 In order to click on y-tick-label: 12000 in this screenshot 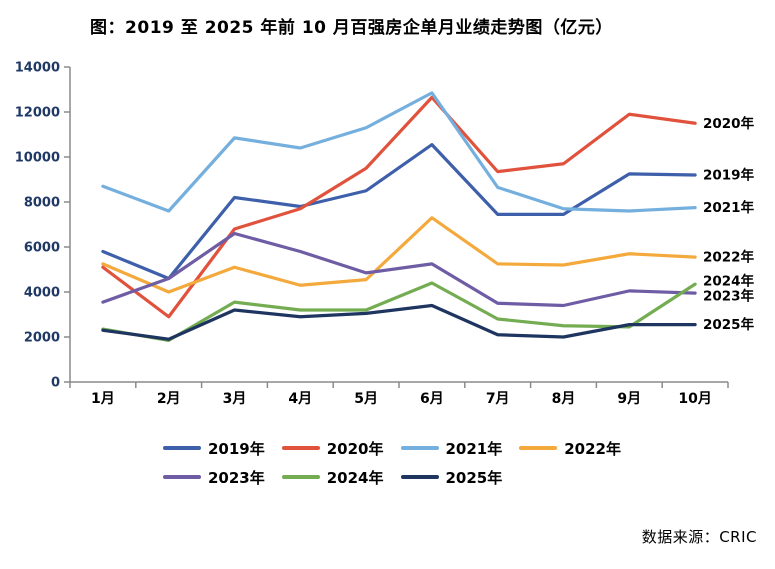, I will do `click(37, 113)`.